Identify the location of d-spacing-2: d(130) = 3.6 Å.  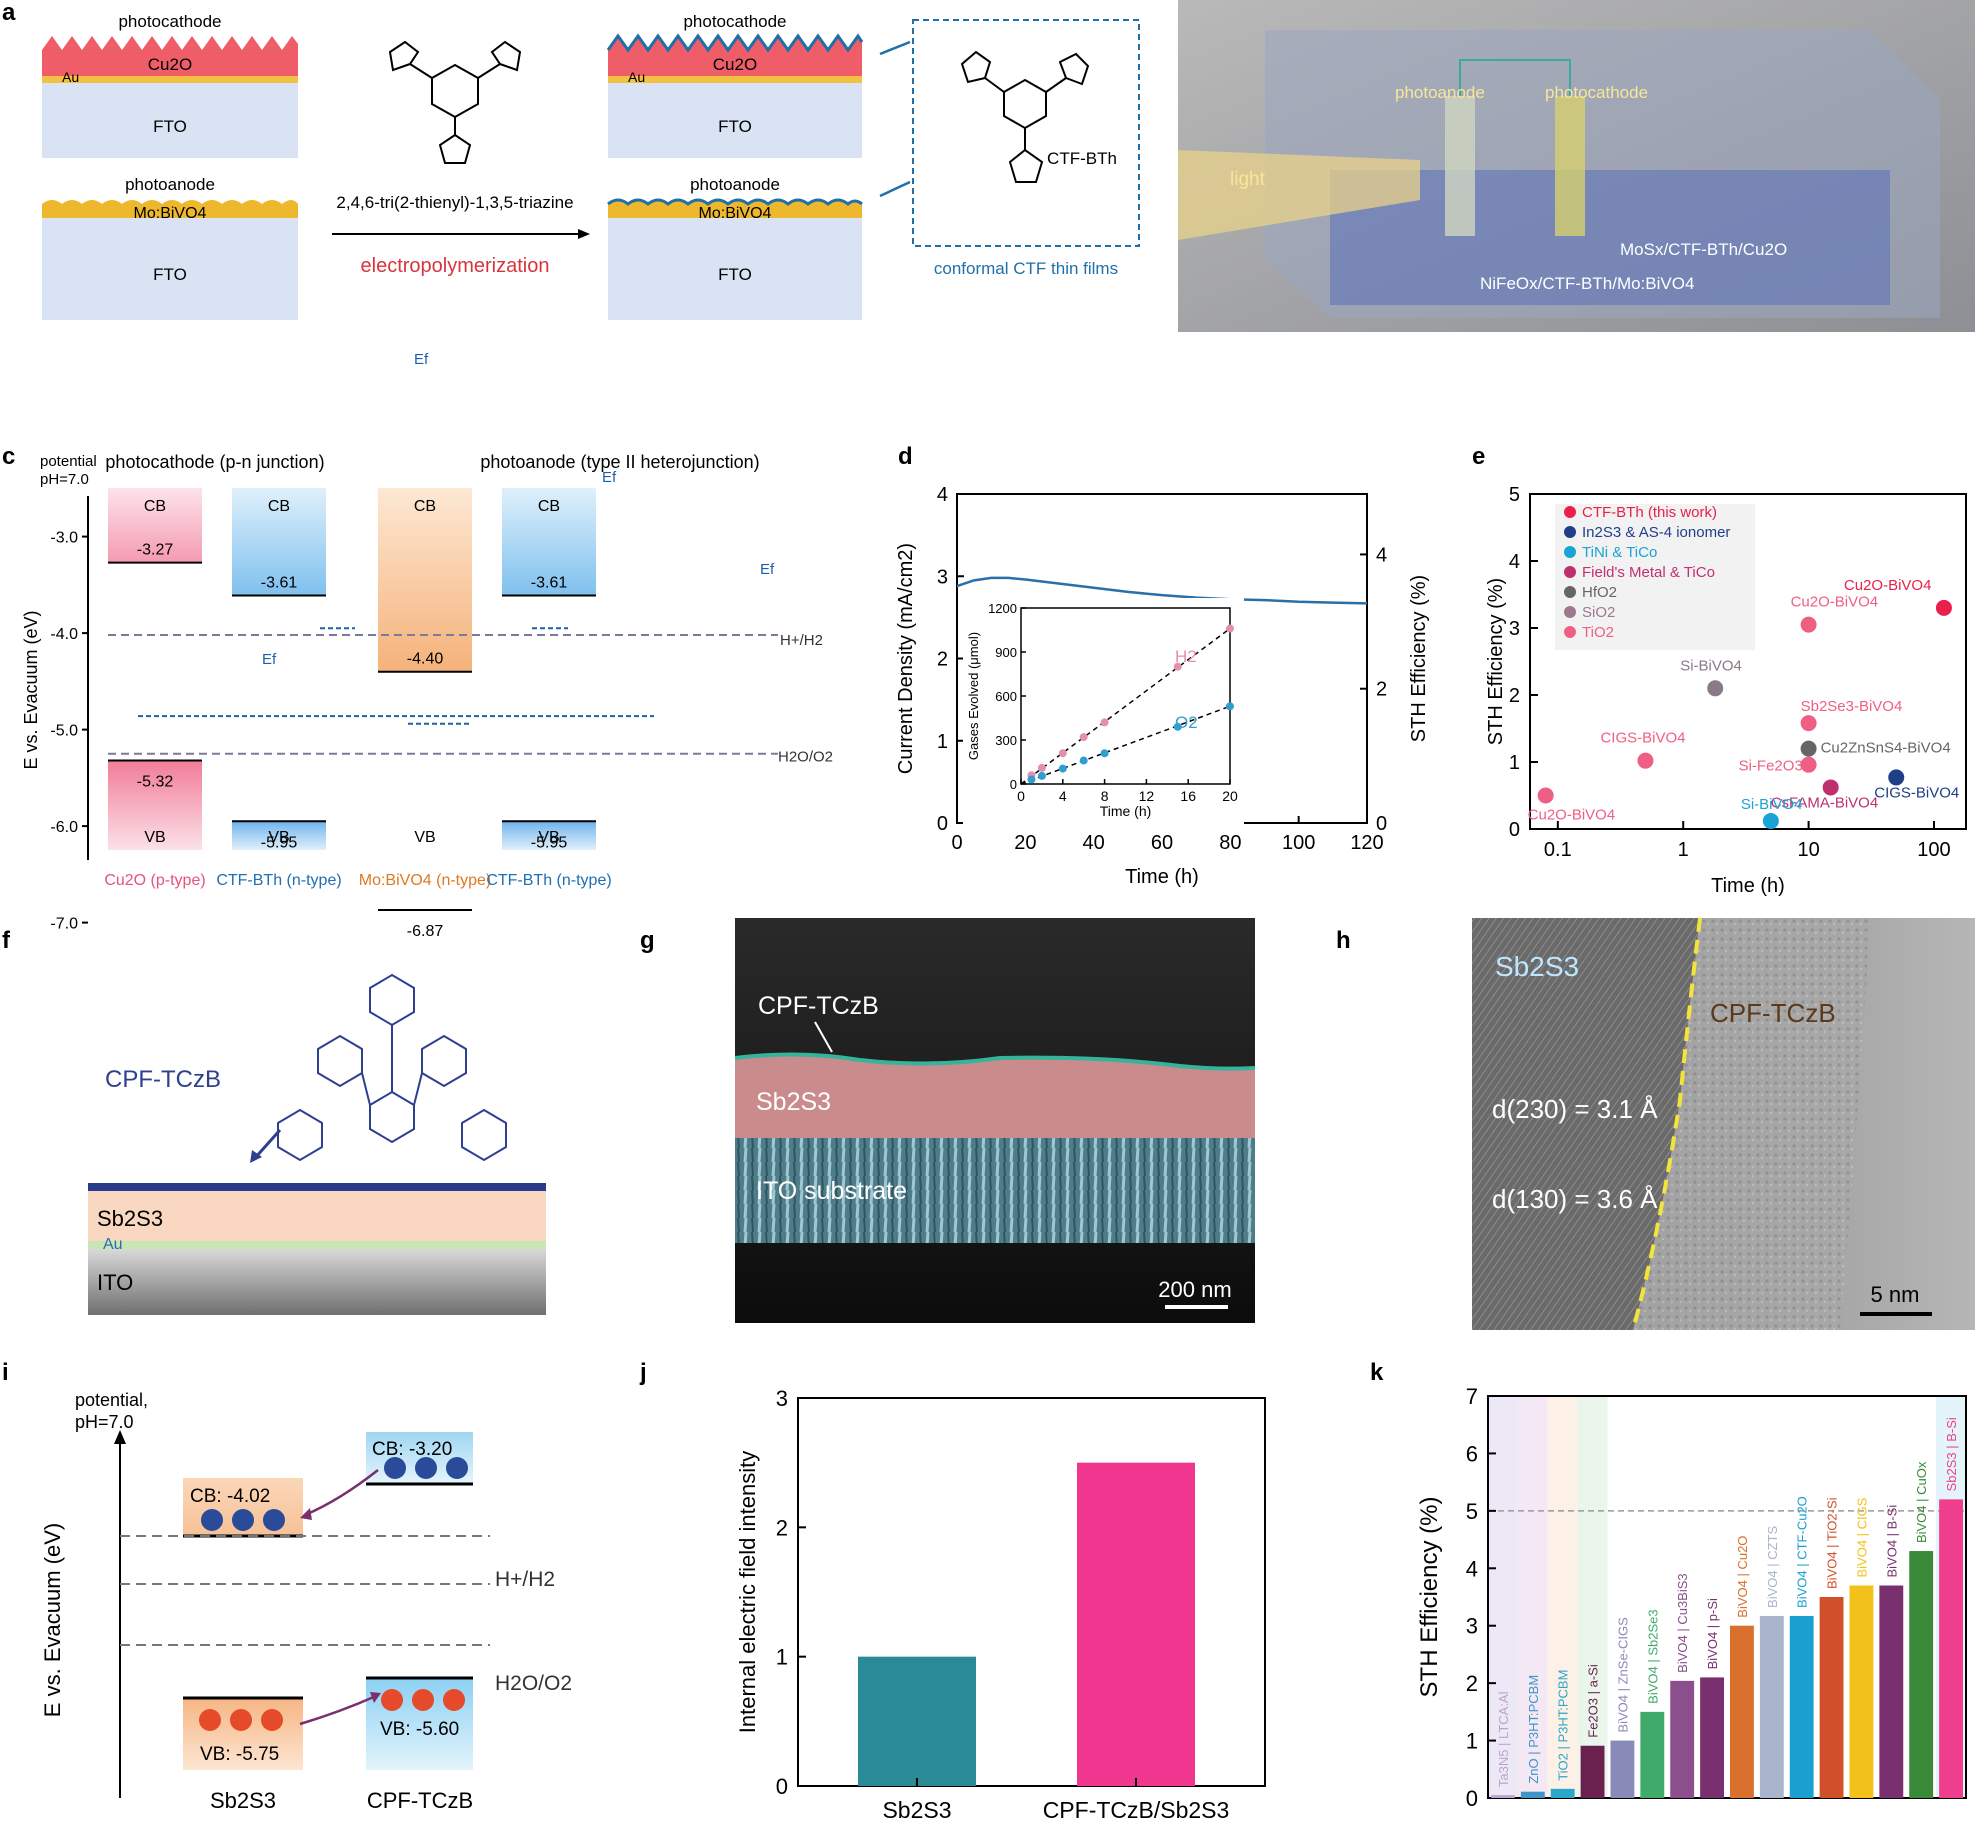
(1575, 1199).